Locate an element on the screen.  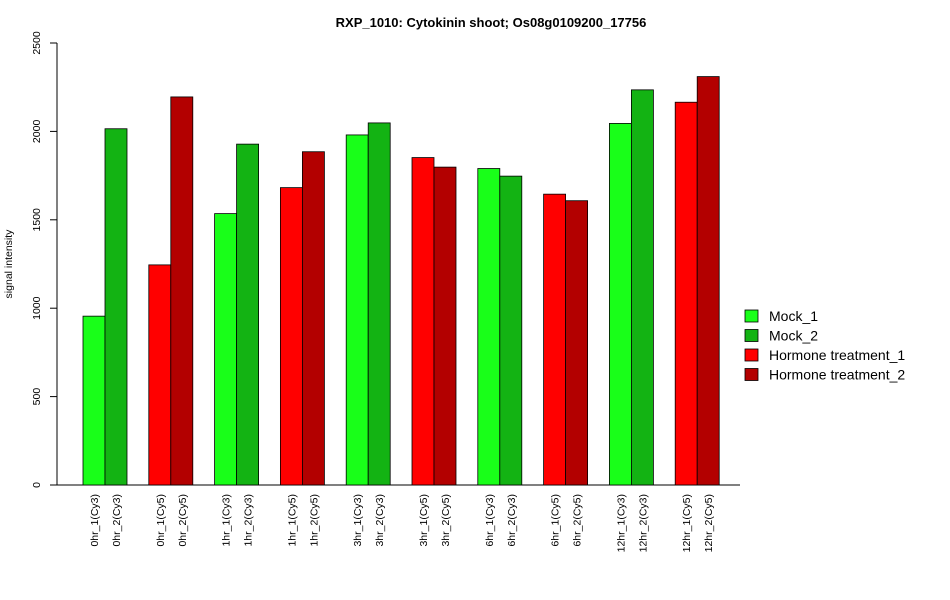
legend-label: Mock_1 is located at coordinates (793, 316).